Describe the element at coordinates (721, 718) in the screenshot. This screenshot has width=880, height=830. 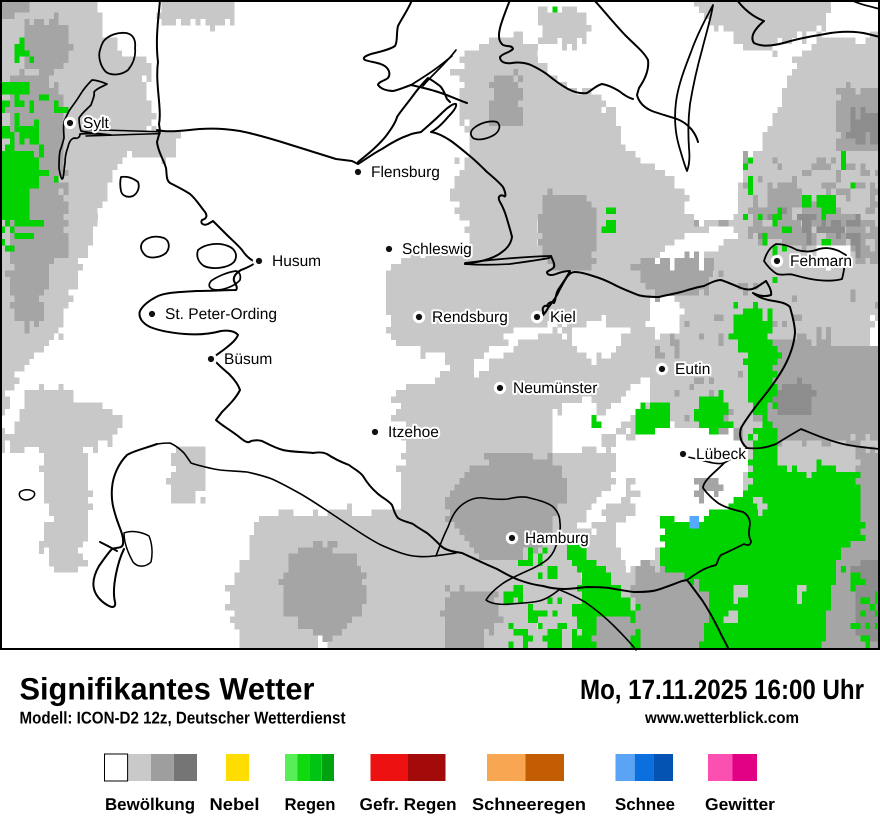
I see `svg-text: www.wetterblick.com` at that location.